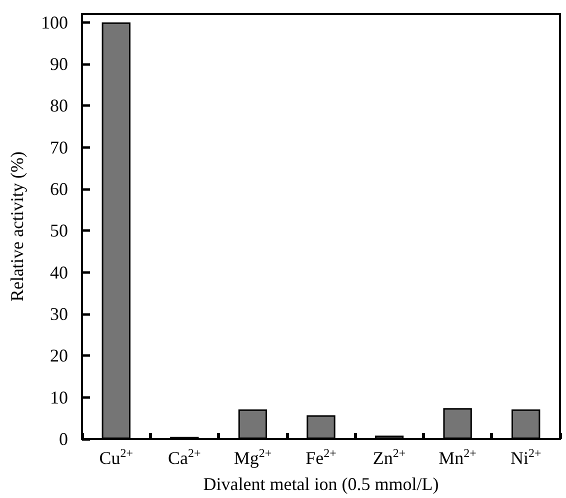 Image resolution: width=566 pixels, height=498 pixels. I want to click on y-tick-label: 10, so click(59, 397).